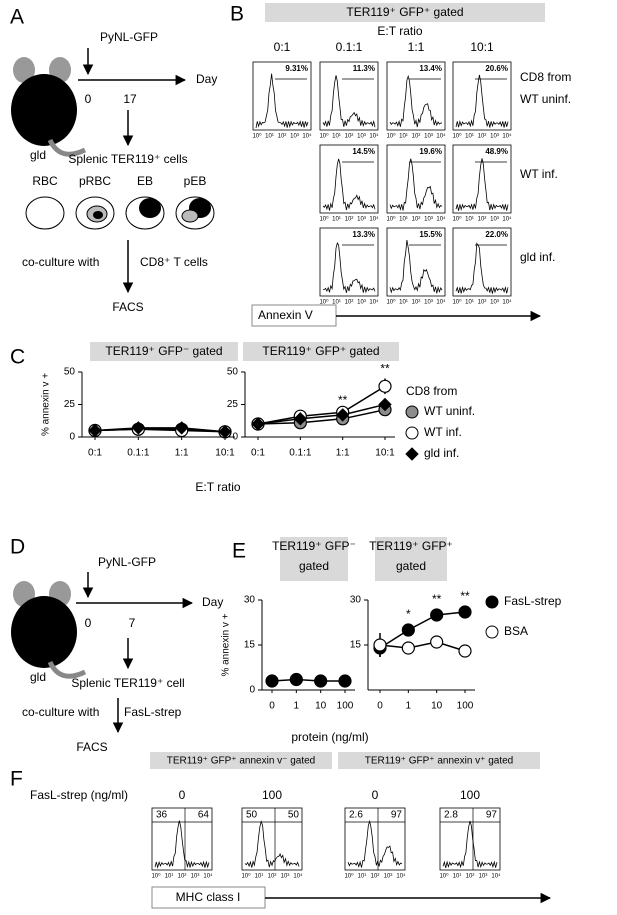  I want to click on gate-header, so click(405, 12).